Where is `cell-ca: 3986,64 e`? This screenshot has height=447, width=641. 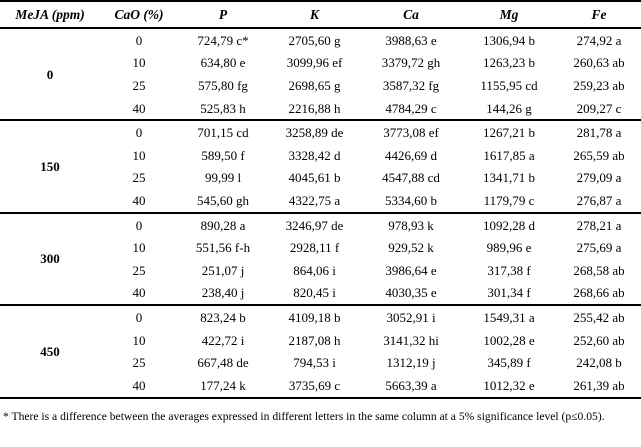 cell-ca: 3986,64 e is located at coordinates (411, 270).